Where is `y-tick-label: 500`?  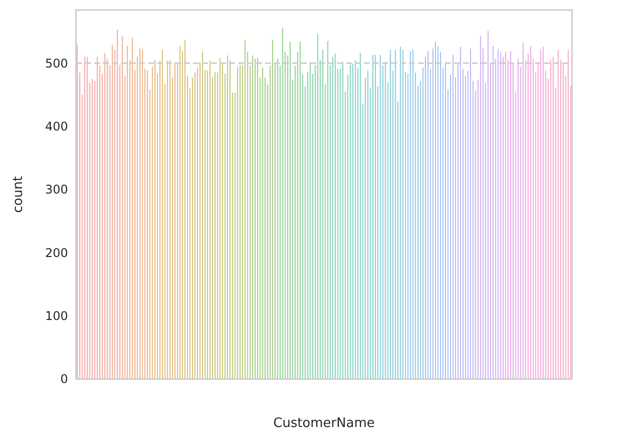
y-tick-label: 500 is located at coordinates (56, 63).